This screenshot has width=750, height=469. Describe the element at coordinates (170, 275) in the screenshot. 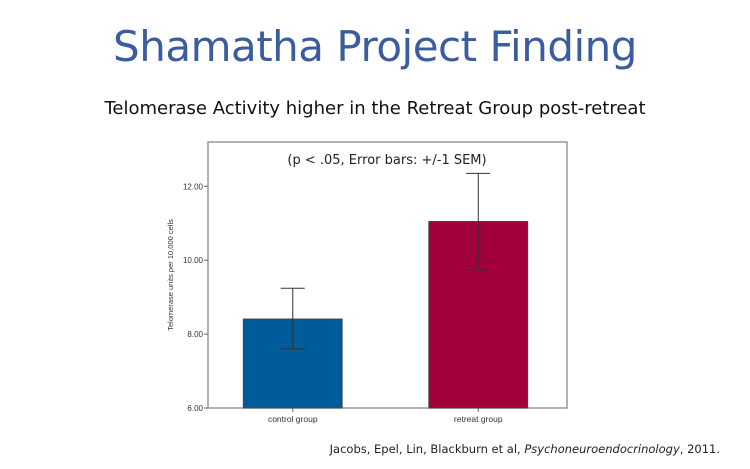

I see `y-axis-label: Telomerase units per 10,000 cells` at that location.